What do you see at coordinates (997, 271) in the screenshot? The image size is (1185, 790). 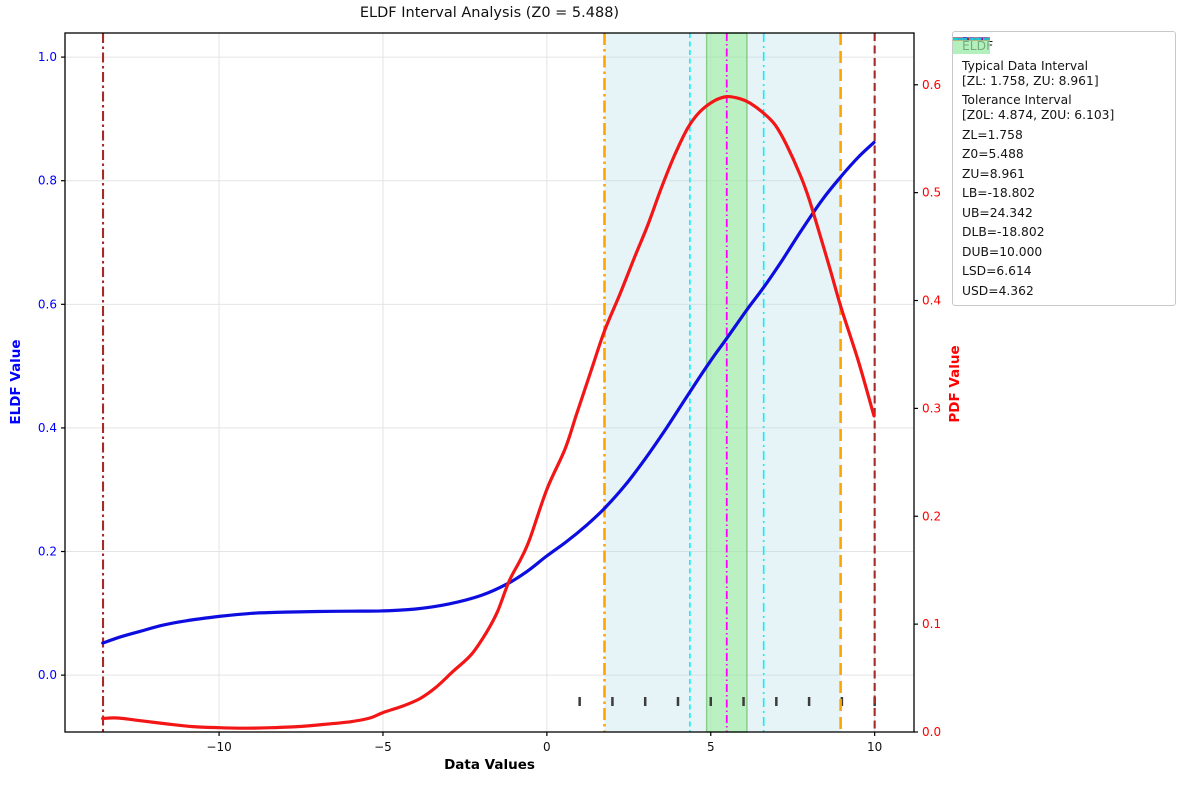 I see `legend-label-lsd: LSD=6.614` at bounding box center [997, 271].